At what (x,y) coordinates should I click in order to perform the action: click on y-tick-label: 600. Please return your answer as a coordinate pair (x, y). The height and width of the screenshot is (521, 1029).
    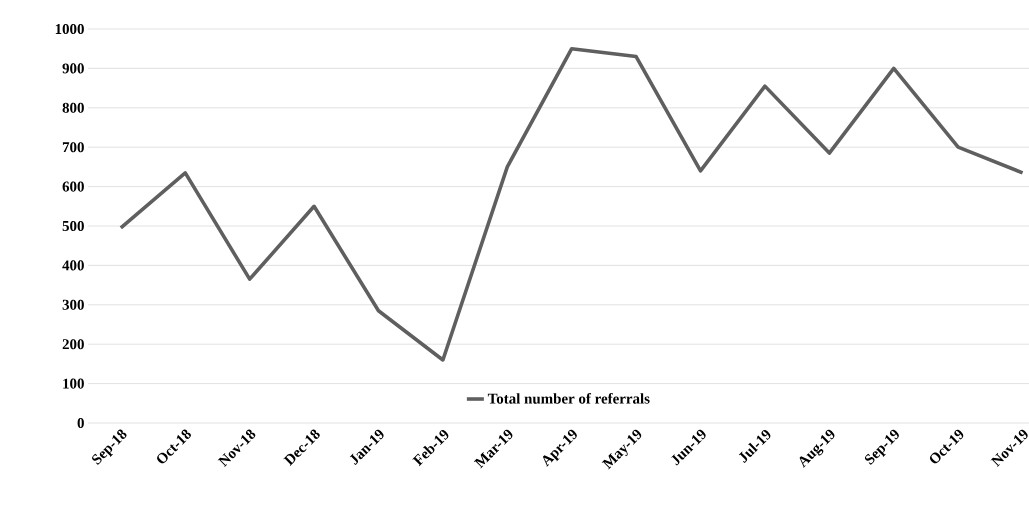
    Looking at the image, I should click on (73, 186).